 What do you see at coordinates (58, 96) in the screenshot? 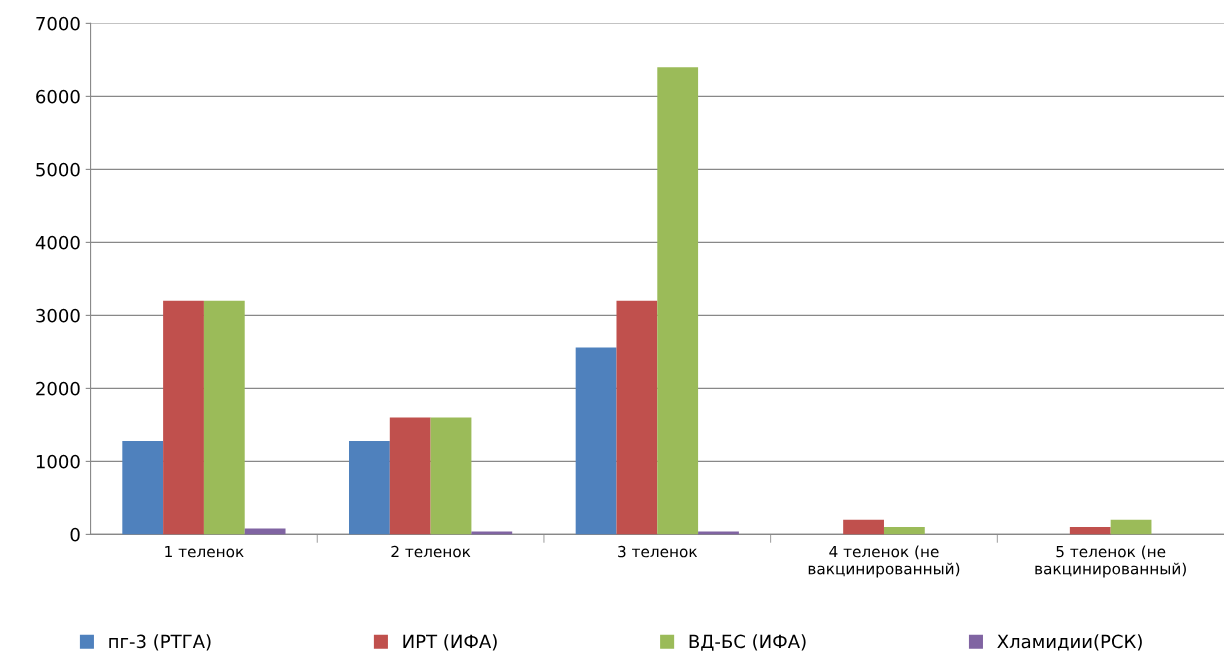
I see `y-tick-label: 6000` at bounding box center [58, 96].